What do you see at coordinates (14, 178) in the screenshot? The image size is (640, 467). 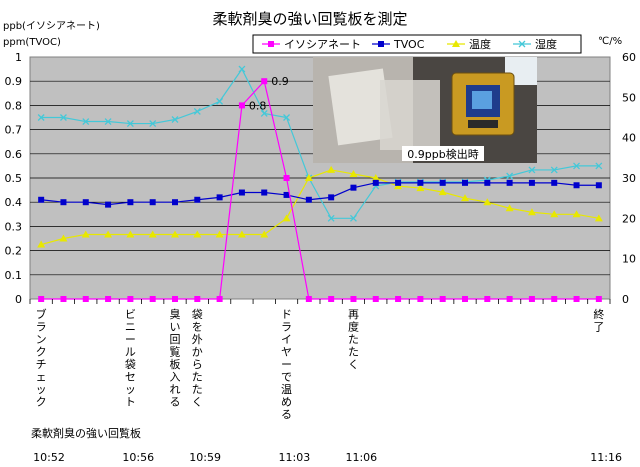 I see `left-axis-ticks: 0 0.1 0.2 0.3 0.4 0.5 0.6 0.7 0.8 0.9 1` at bounding box center [14, 178].